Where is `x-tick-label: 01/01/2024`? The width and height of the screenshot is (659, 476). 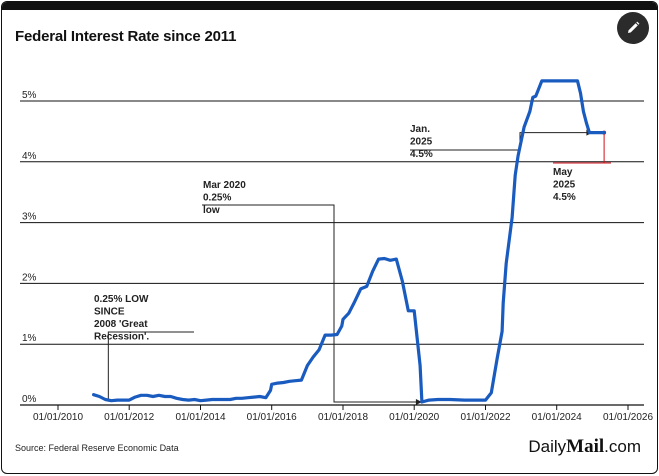 x-tick-label: 01/01/2024 is located at coordinates (557, 417).